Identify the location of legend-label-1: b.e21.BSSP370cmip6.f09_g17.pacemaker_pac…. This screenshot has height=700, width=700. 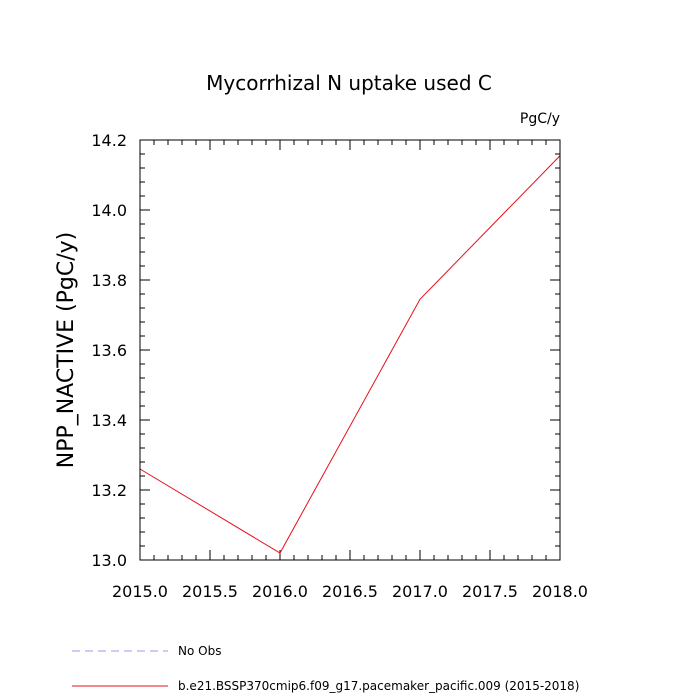
(378, 686).